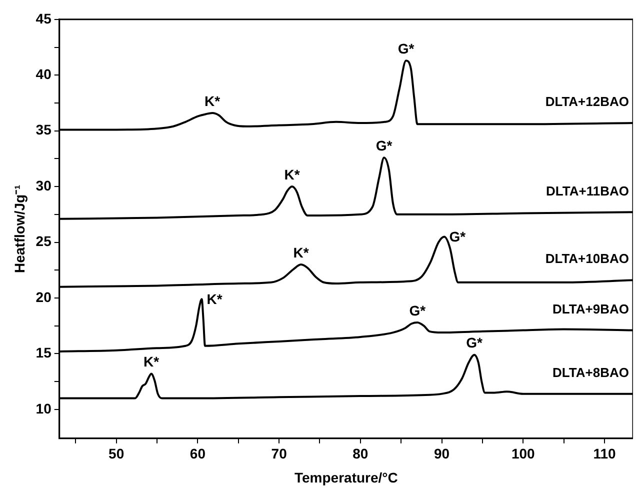 The image size is (641, 499). I want to click on x-tick-label: 90, so click(442, 454).